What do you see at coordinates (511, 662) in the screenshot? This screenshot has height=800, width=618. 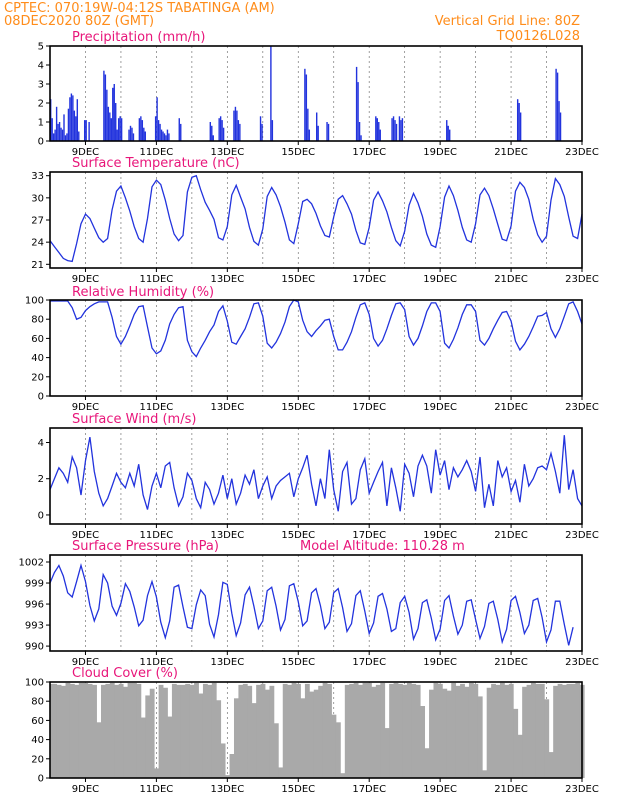 I see `pressure-xtick-label: 21DEC` at bounding box center [511, 662].